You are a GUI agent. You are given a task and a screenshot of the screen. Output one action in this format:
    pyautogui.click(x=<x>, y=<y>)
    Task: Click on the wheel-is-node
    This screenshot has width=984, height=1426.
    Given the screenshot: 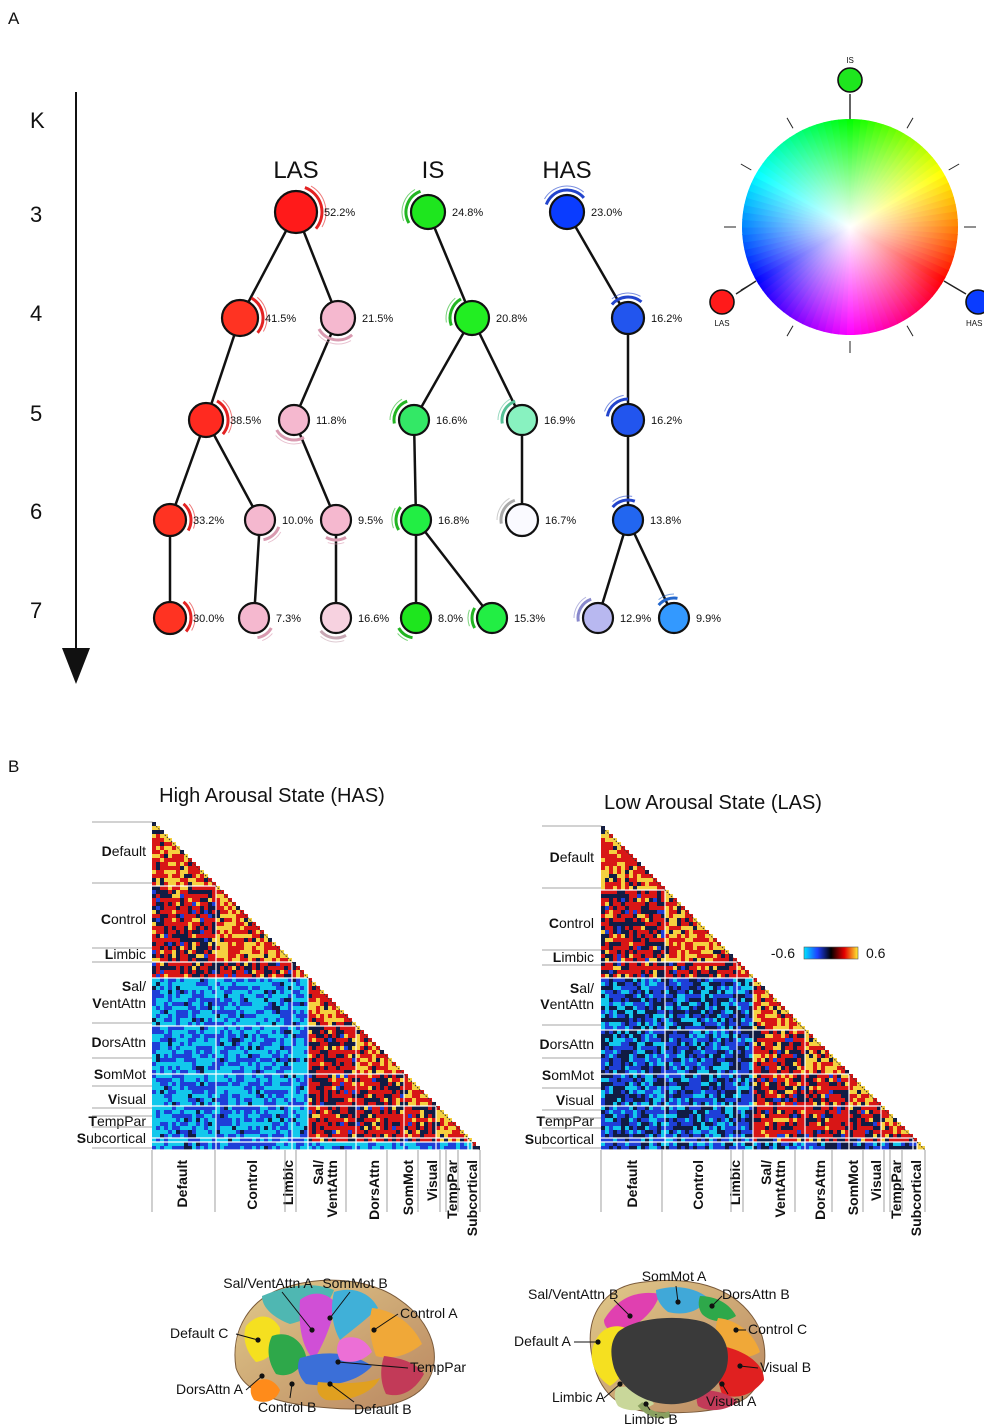 What is the action you would take?
    pyautogui.click(x=850, y=80)
    